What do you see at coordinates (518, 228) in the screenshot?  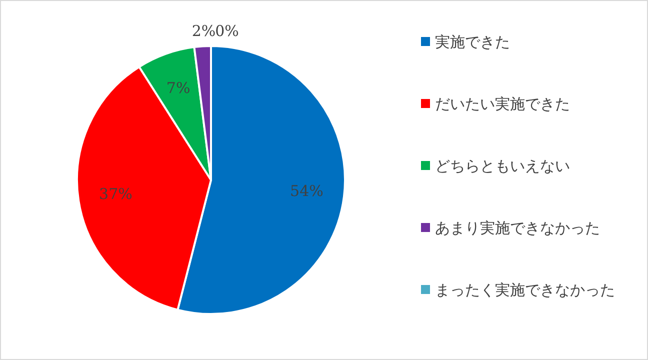 I see `legend-label: あまり実施できなかった` at bounding box center [518, 228].